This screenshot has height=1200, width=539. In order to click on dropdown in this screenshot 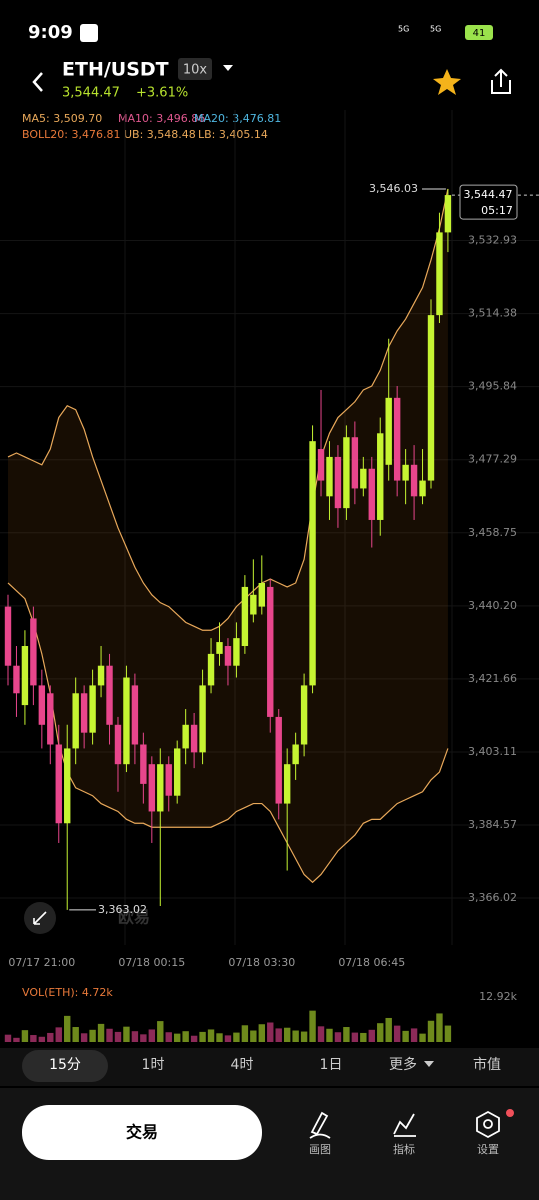, I will do `click(228, 68)`.